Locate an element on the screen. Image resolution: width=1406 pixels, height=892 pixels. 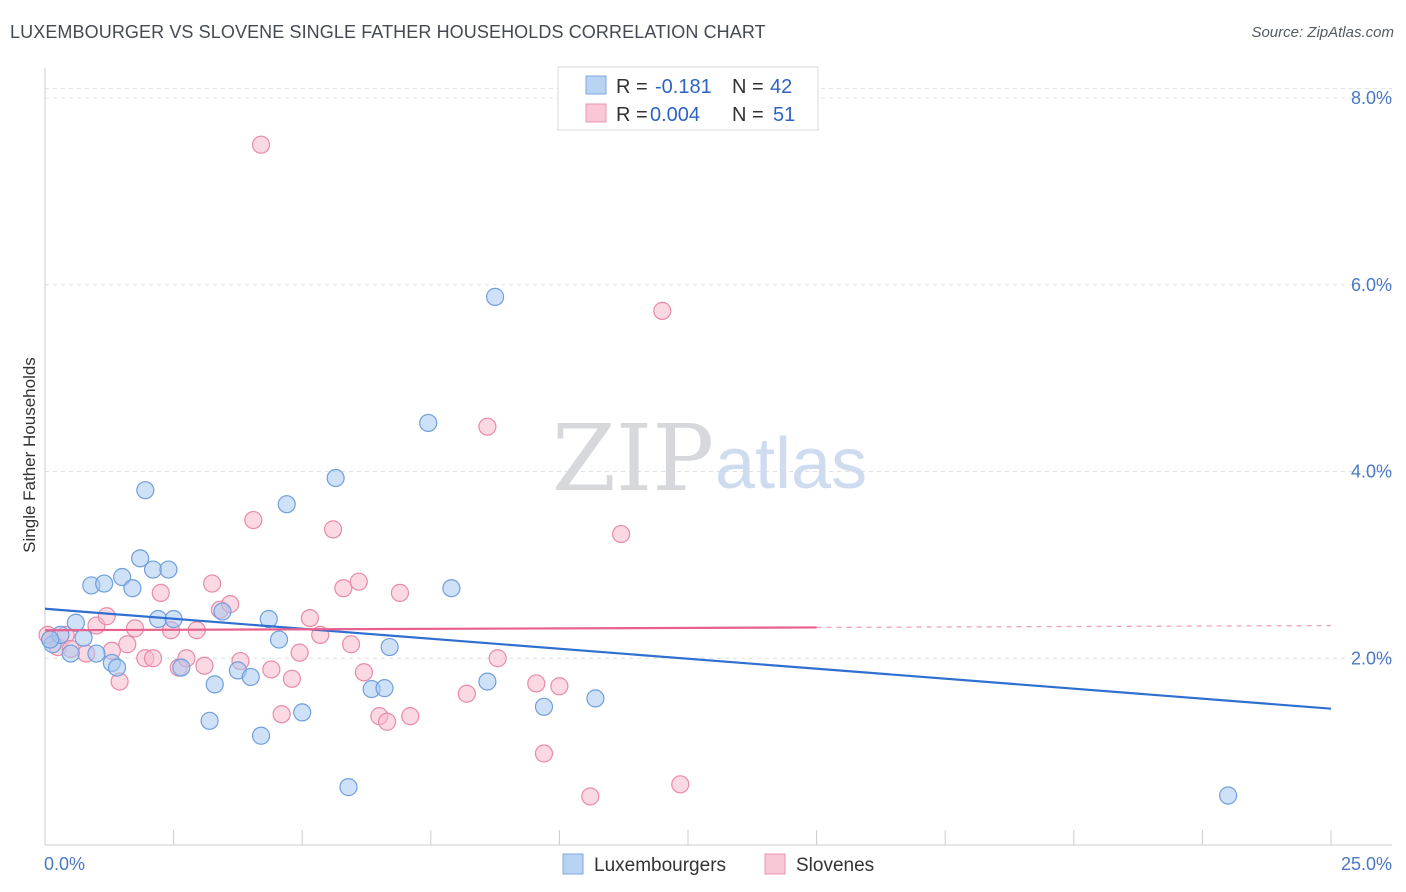
bottom-legend-slo-label: Slovenes is located at coordinates (835, 865).